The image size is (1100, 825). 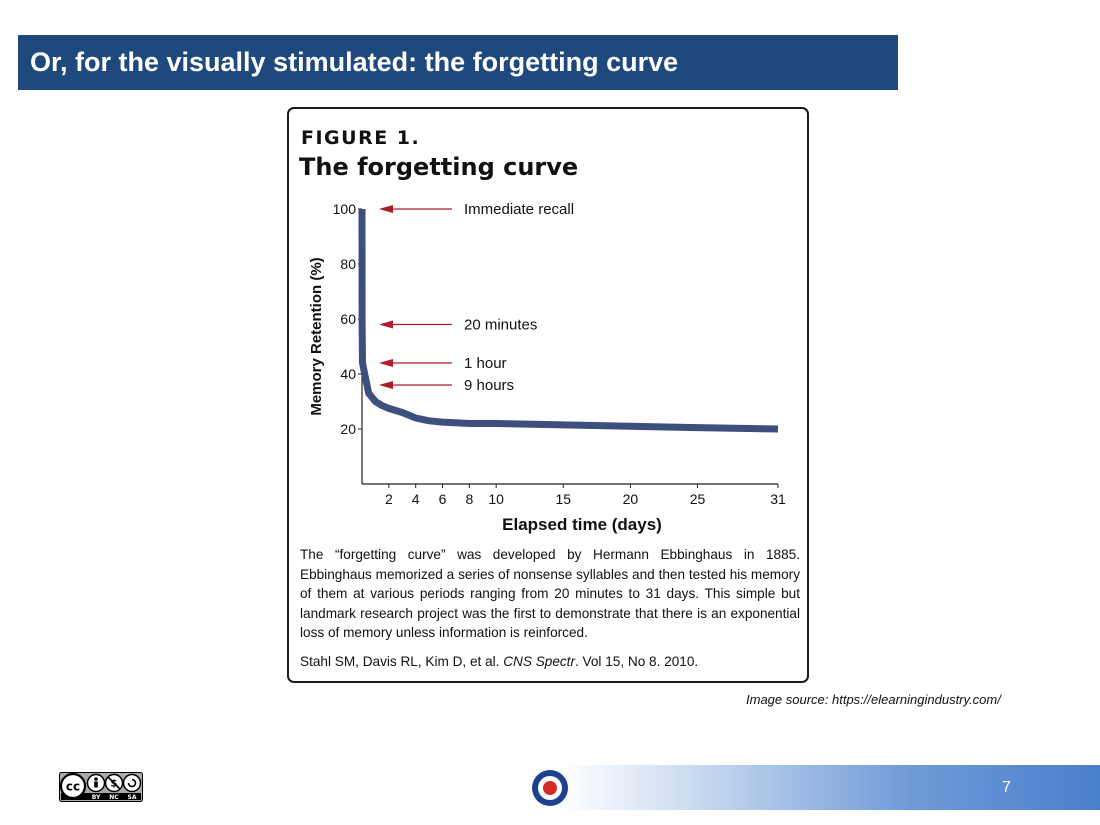 I want to click on roundel-logo-icon, so click(x=550, y=790).